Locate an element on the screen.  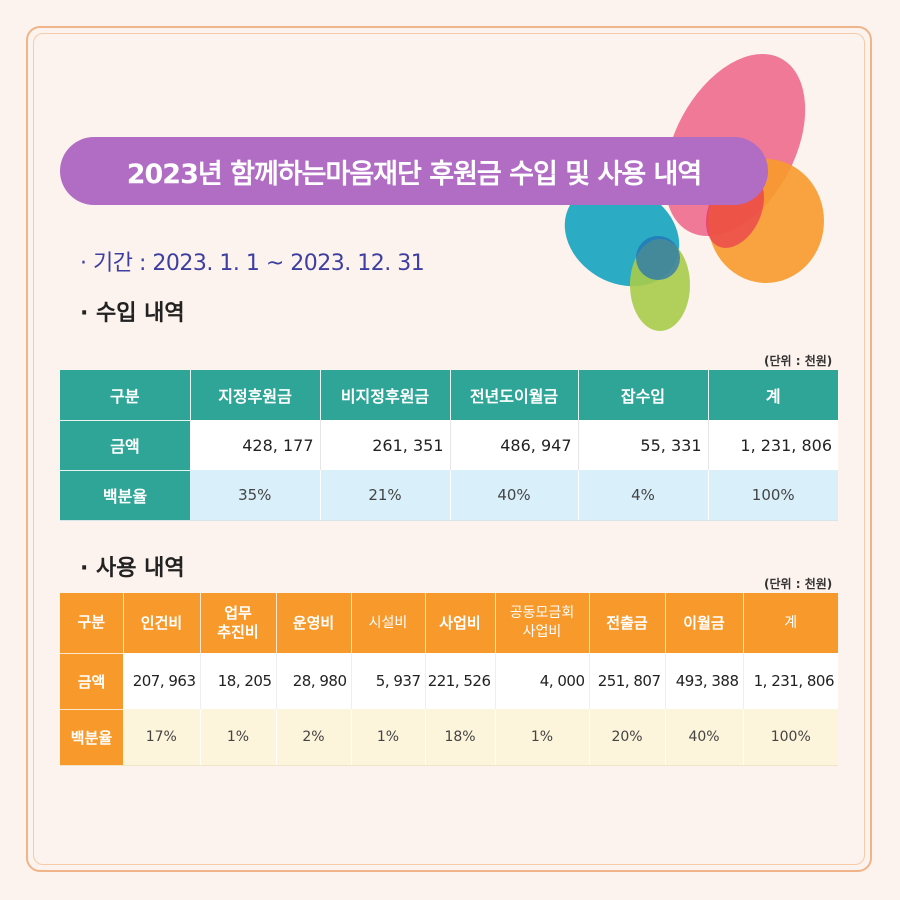
expense-header-cell: 운영비 is located at coordinates (314, 623).